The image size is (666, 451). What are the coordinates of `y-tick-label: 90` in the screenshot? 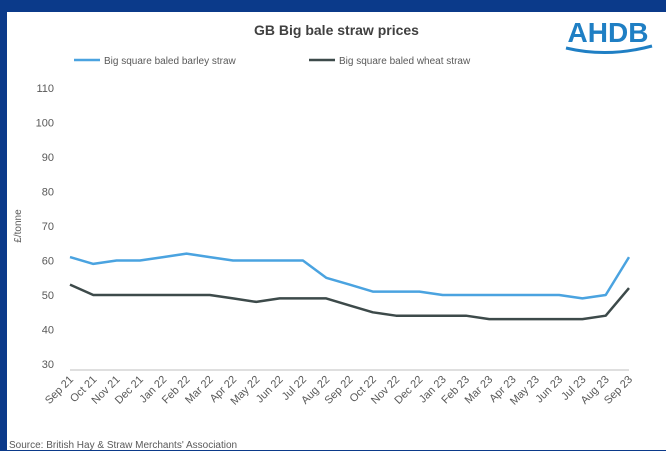 It's located at (48, 158).